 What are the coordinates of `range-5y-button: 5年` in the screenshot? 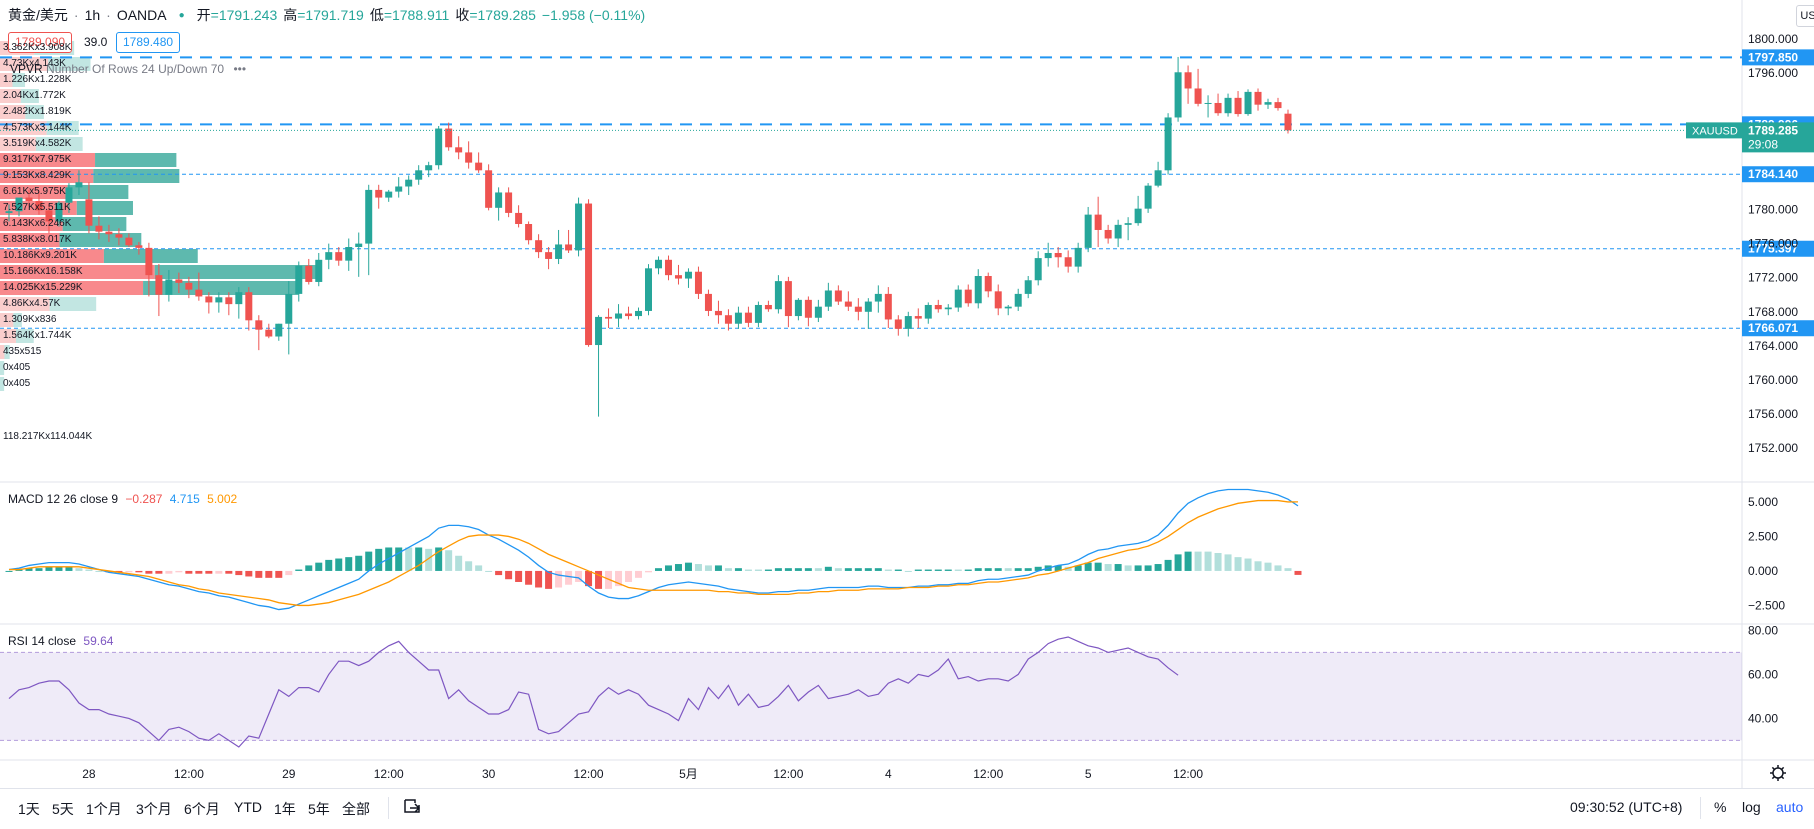 It's located at (319, 809).